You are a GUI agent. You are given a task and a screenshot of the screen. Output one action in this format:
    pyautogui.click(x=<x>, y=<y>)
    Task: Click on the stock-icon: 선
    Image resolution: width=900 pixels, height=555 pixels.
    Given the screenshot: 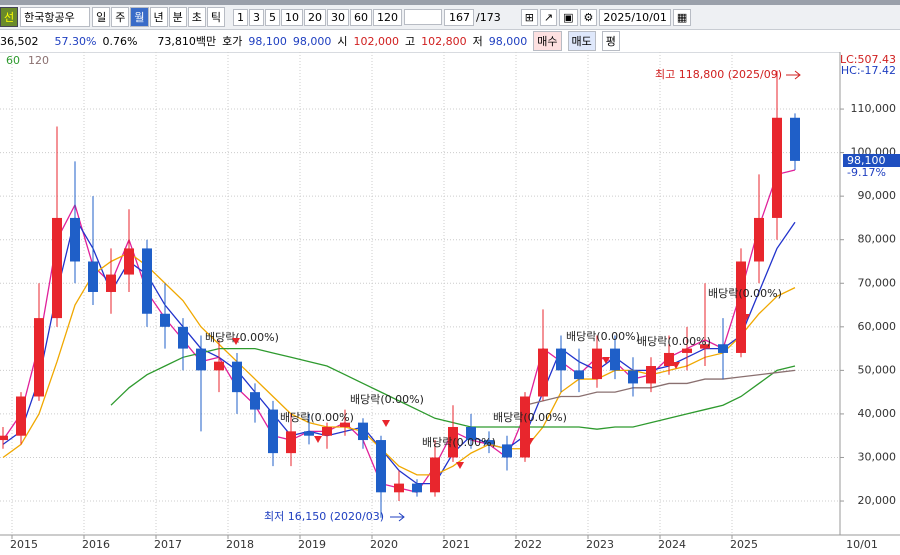 What is the action you would take?
    pyautogui.click(x=9, y=17)
    